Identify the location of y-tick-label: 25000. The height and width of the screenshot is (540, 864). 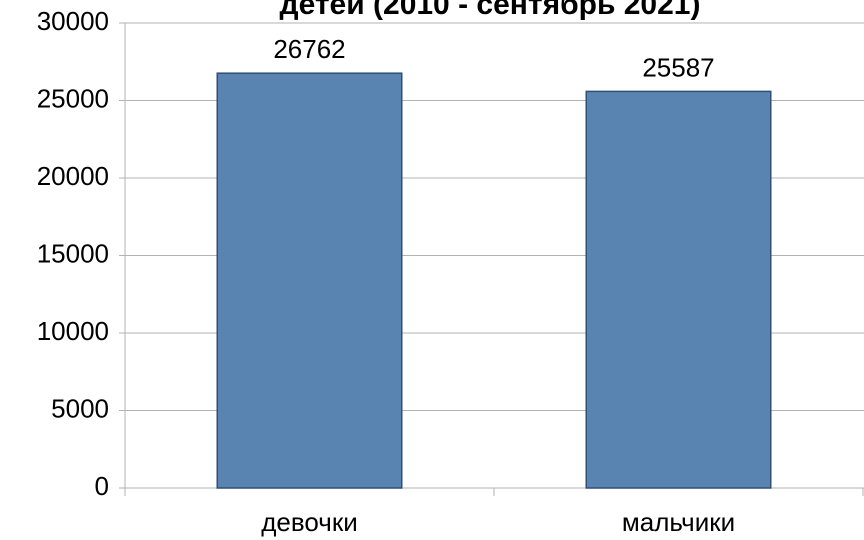
(73, 98).